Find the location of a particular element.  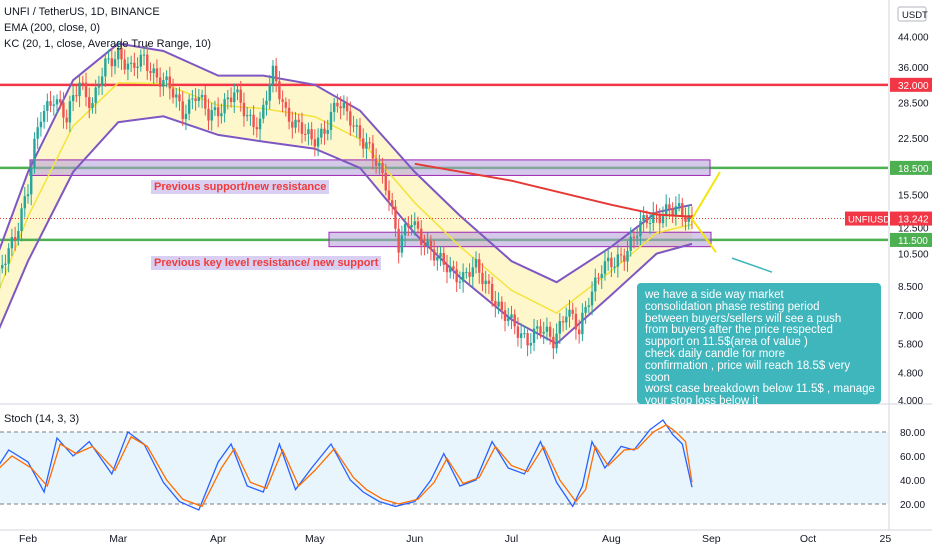

last-price-badge-label: 13.242 is located at coordinates (913, 220).